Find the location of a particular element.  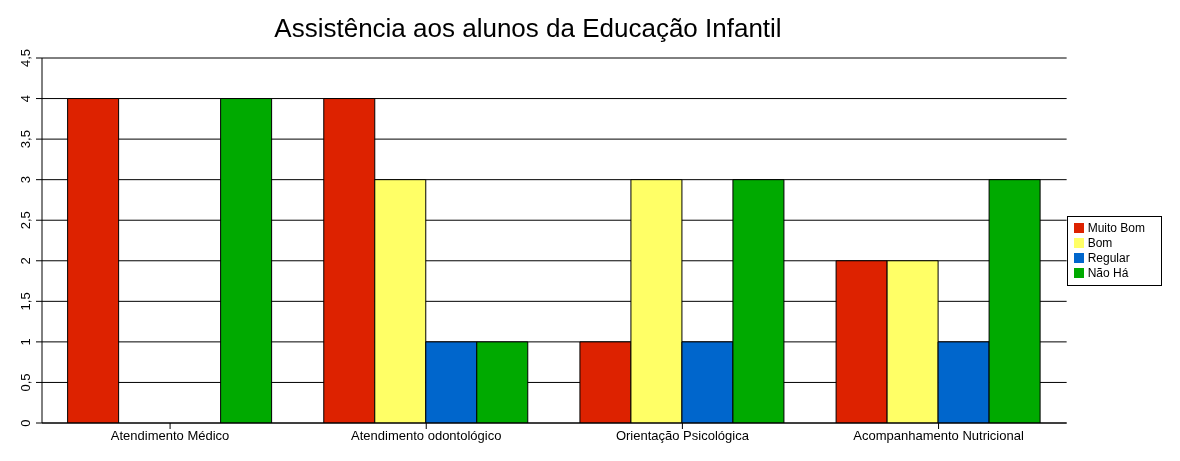

x-tick-label: Atendimento odontológico is located at coordinates (426, 436).